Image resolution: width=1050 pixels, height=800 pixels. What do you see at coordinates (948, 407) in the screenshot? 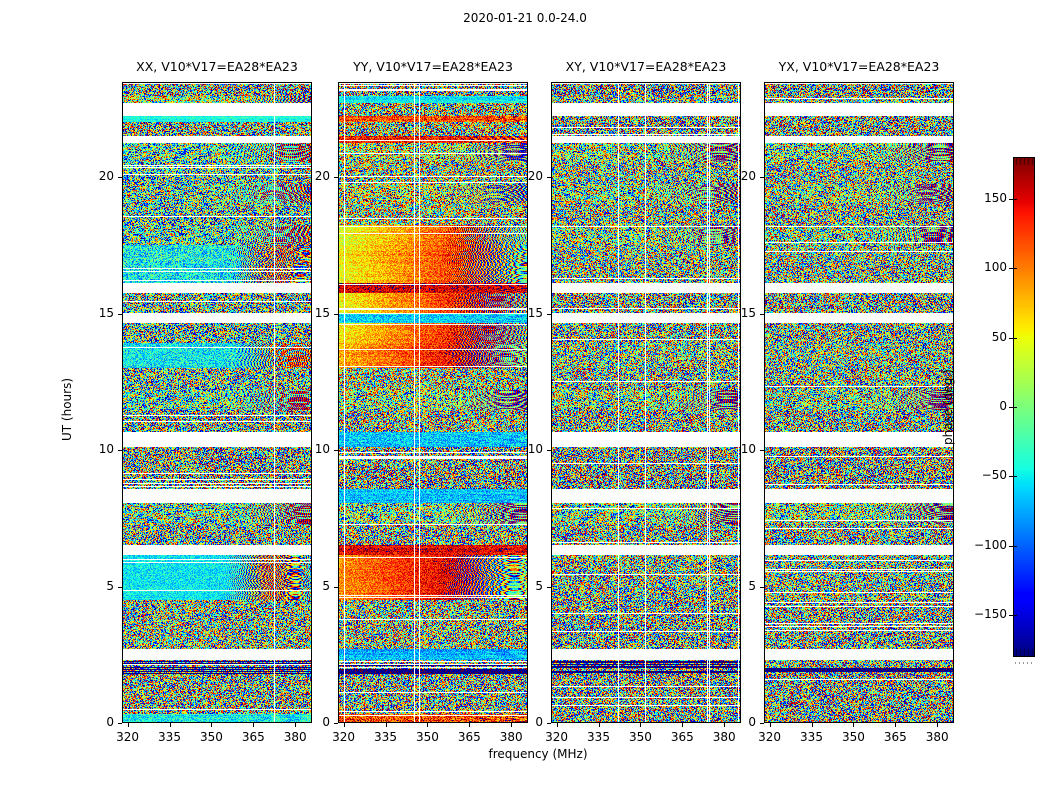
I see `colorbar-axis-label: phase (deg.)` at bounding box center [948, 407].